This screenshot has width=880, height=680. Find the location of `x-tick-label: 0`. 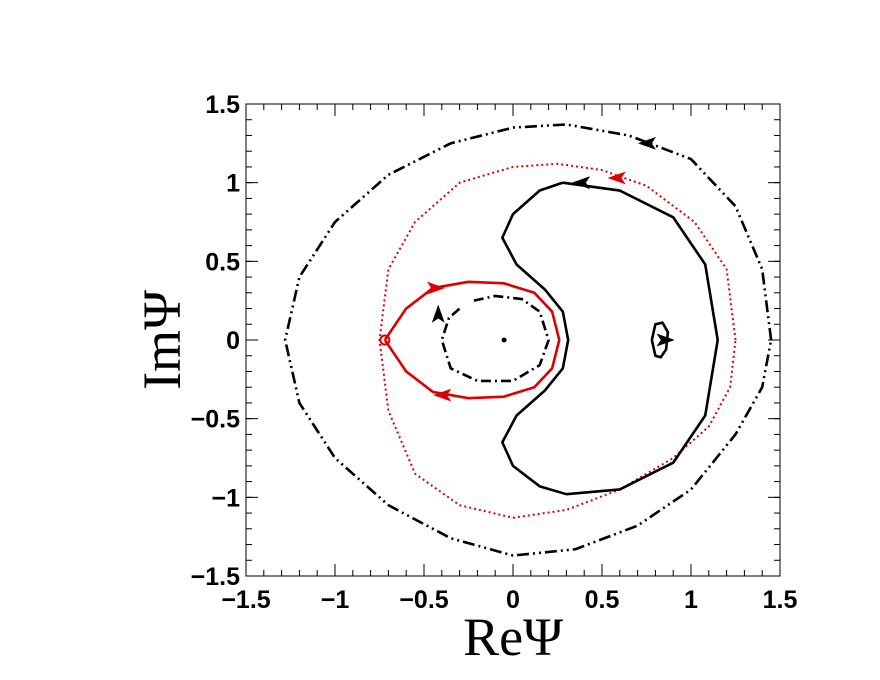

x-tick-label: 0 is located at coordinates (513, 600).